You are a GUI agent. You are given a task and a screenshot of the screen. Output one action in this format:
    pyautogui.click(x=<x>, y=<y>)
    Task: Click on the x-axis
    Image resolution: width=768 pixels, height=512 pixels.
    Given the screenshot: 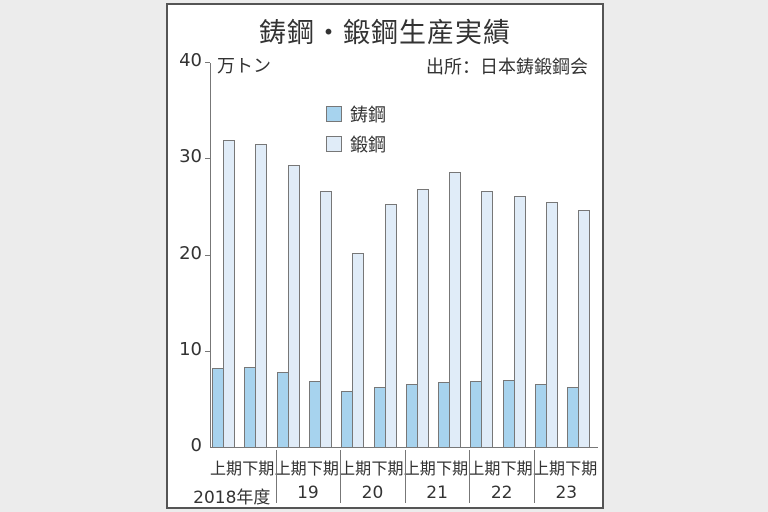 What is the action you would take?
    pyautogui.click(x=404, y=447)
    